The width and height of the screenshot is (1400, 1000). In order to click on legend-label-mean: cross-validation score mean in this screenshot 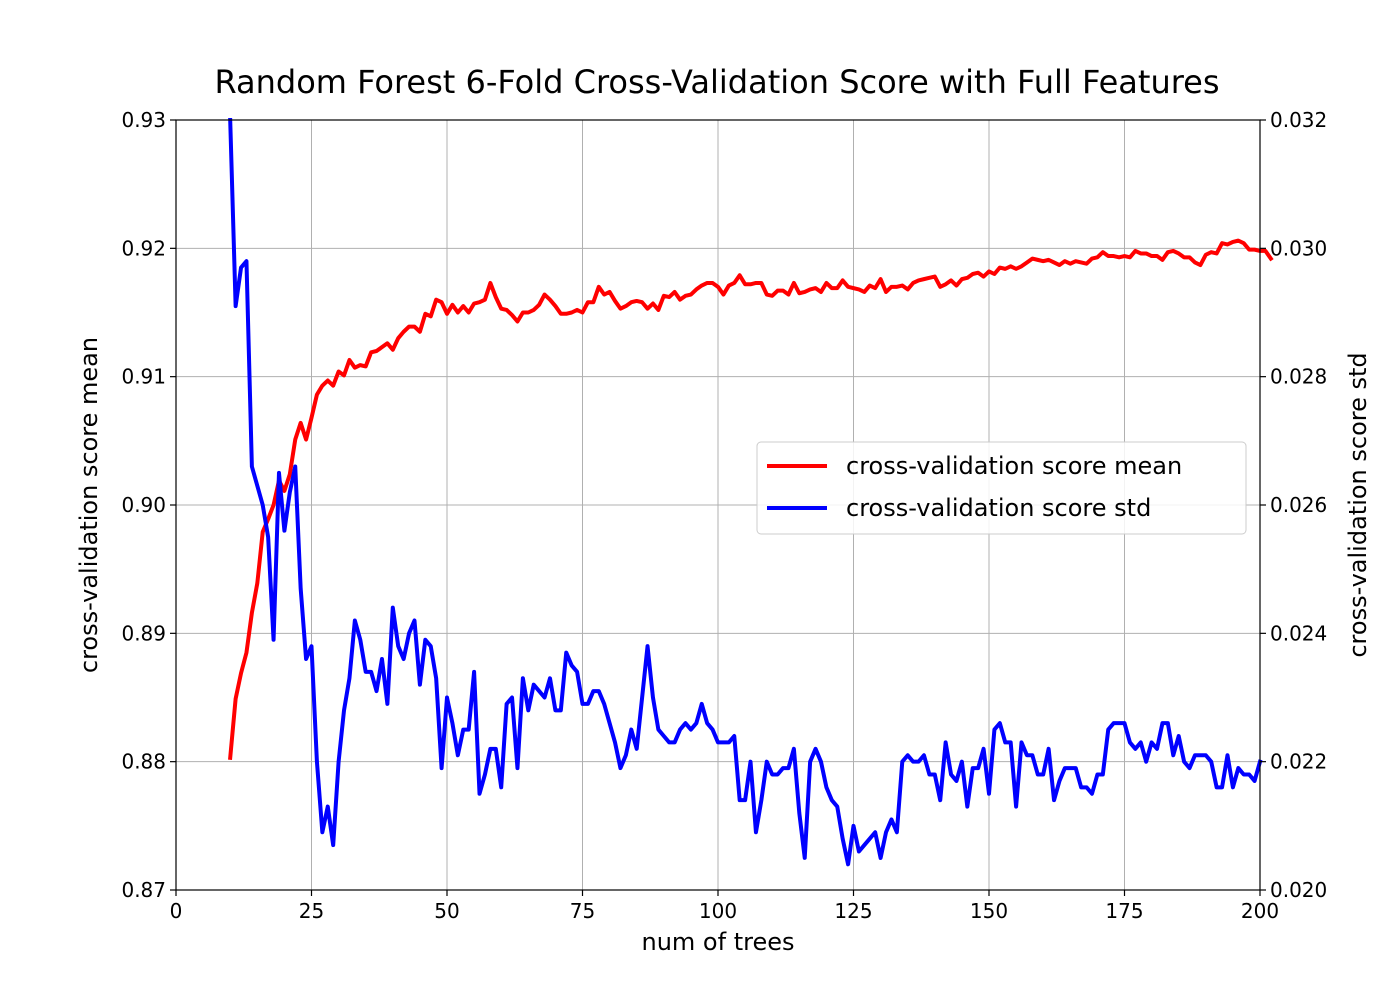, I will do `click(1014, 466)`.